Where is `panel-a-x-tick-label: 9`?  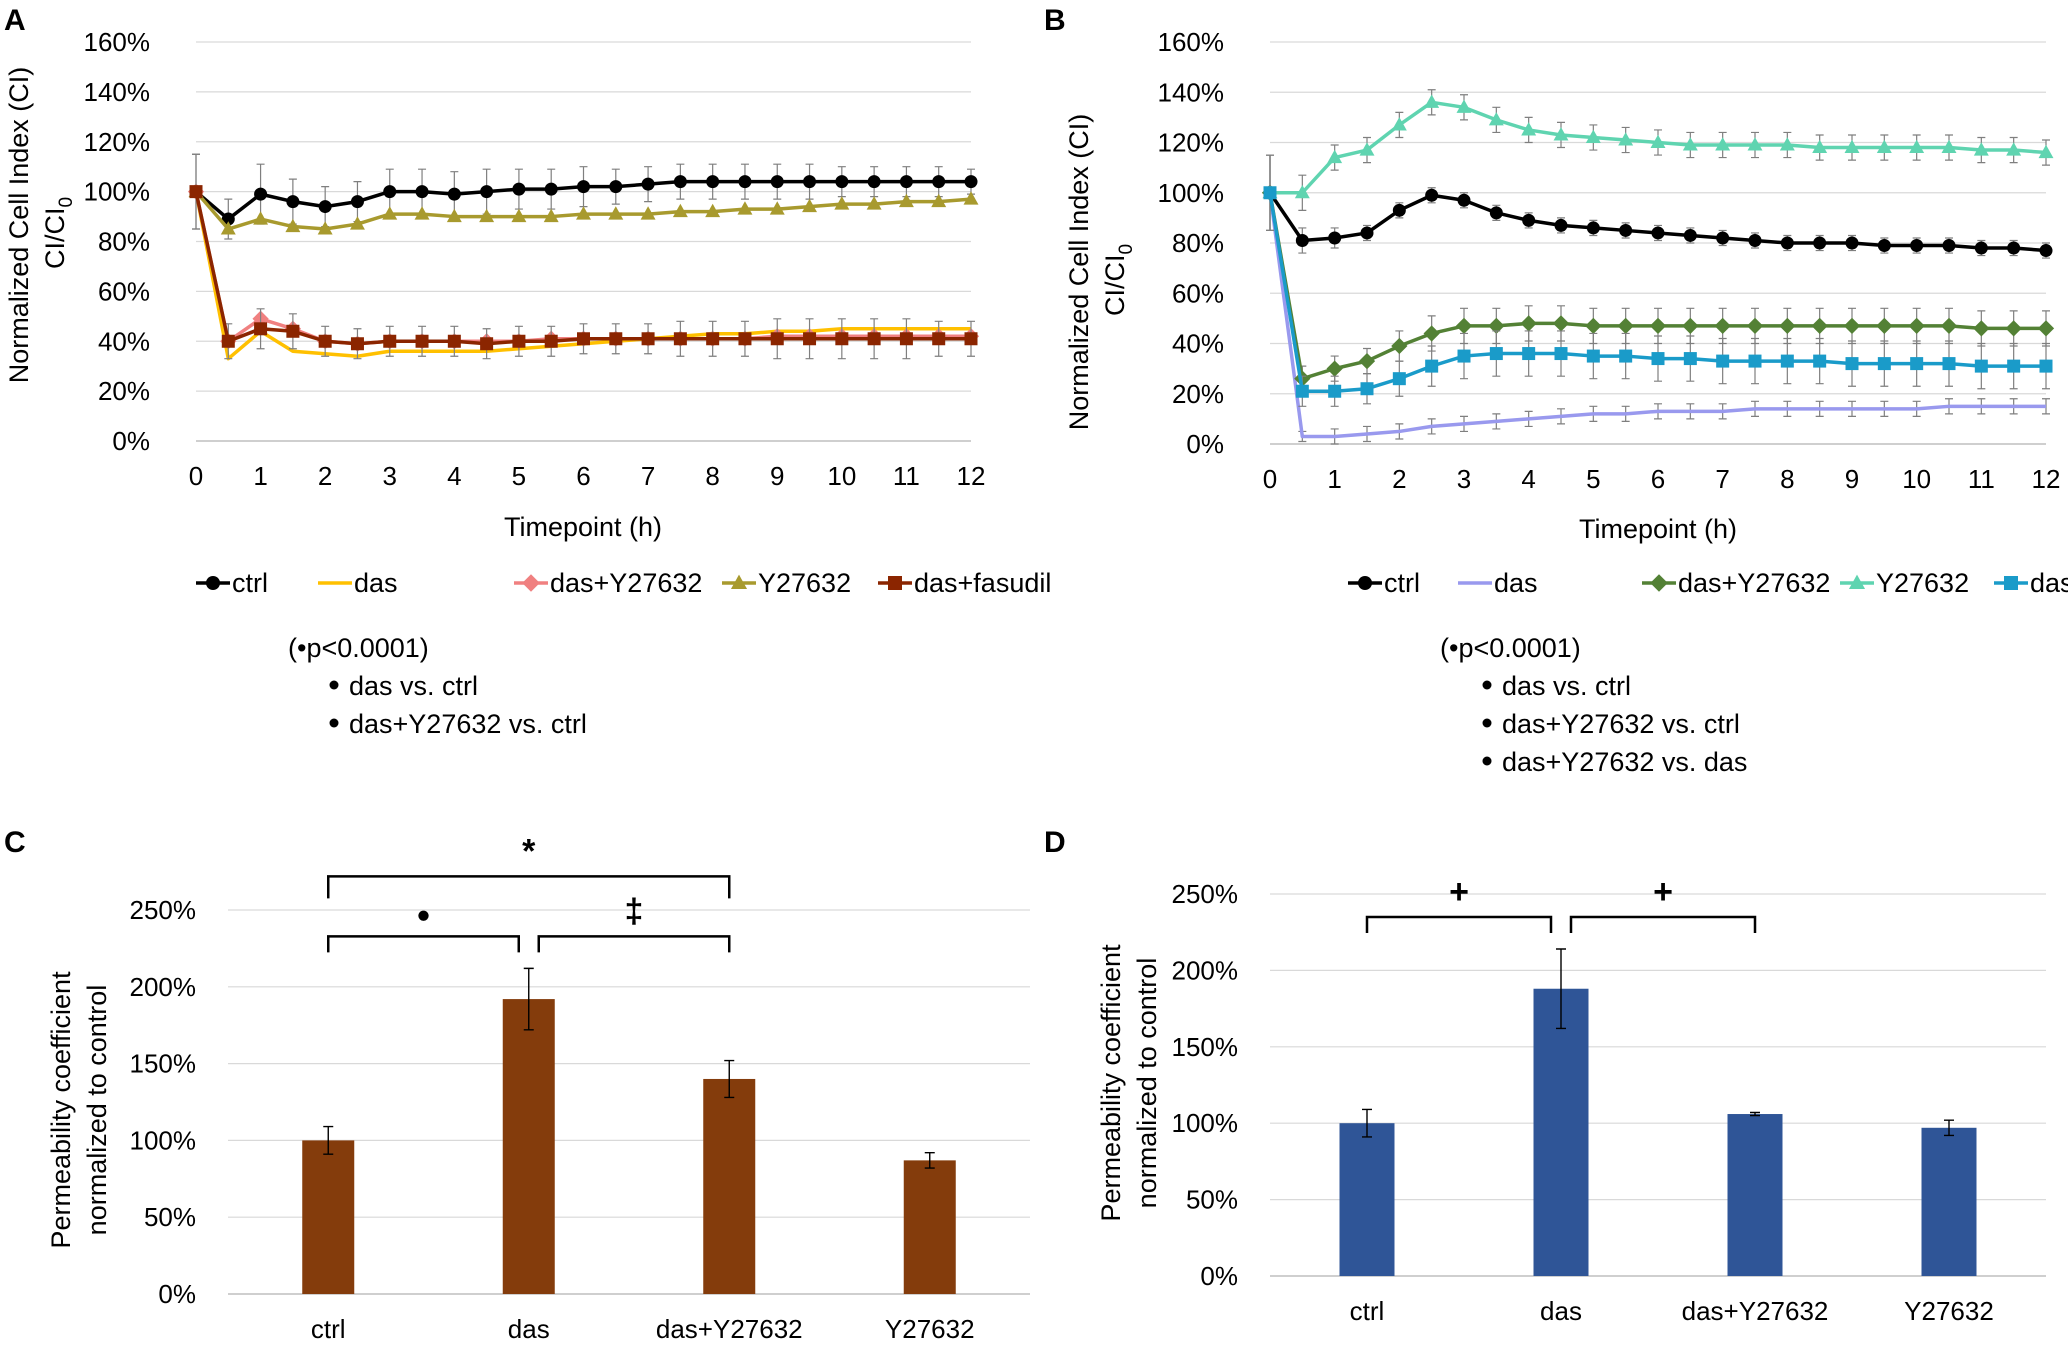
panel-a-x-tick-label: 9 is located at coordinates (777, 476).